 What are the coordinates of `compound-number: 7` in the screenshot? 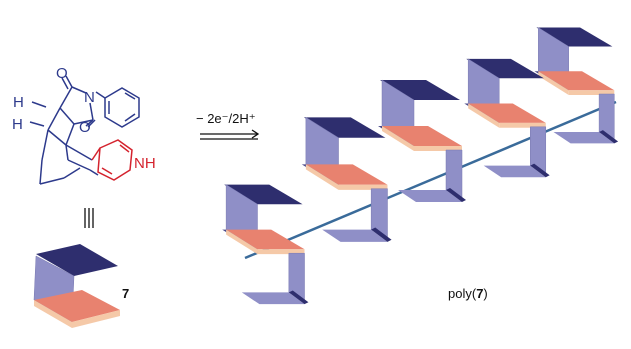 It's located at (125, 293).